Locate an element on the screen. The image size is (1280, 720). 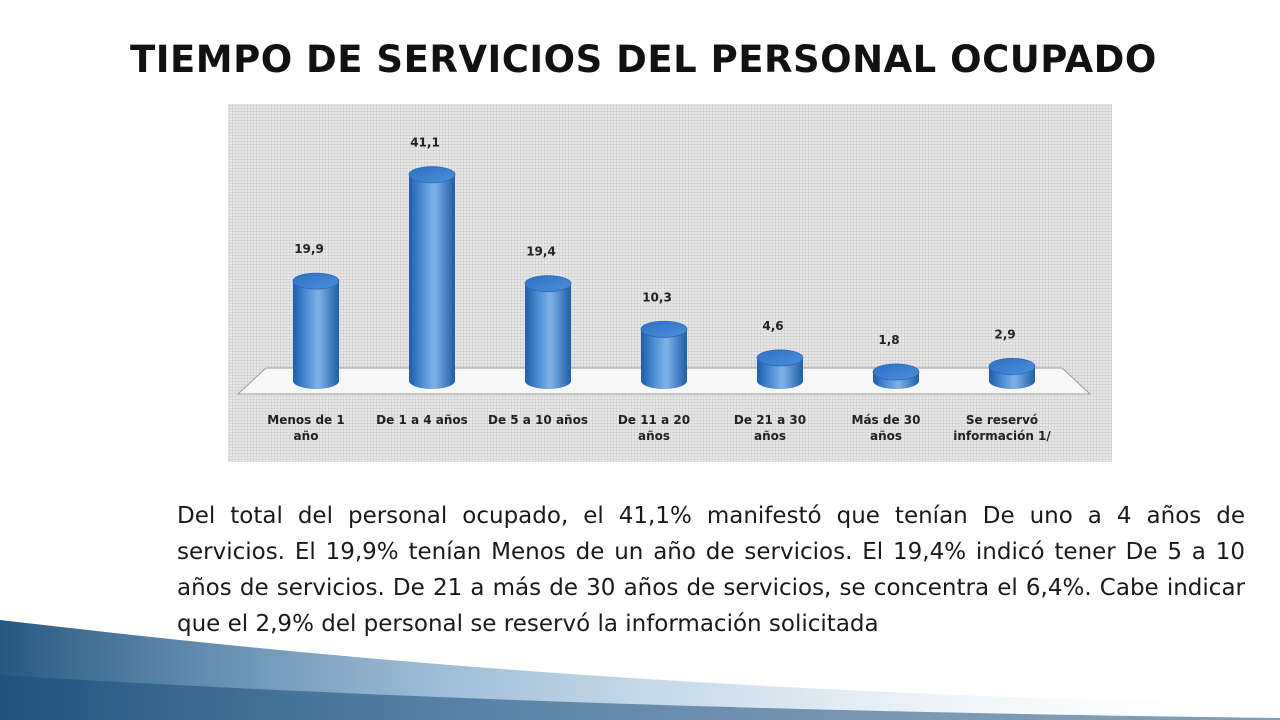
value-label: 2,9 is located at coordinates (1004, 334).